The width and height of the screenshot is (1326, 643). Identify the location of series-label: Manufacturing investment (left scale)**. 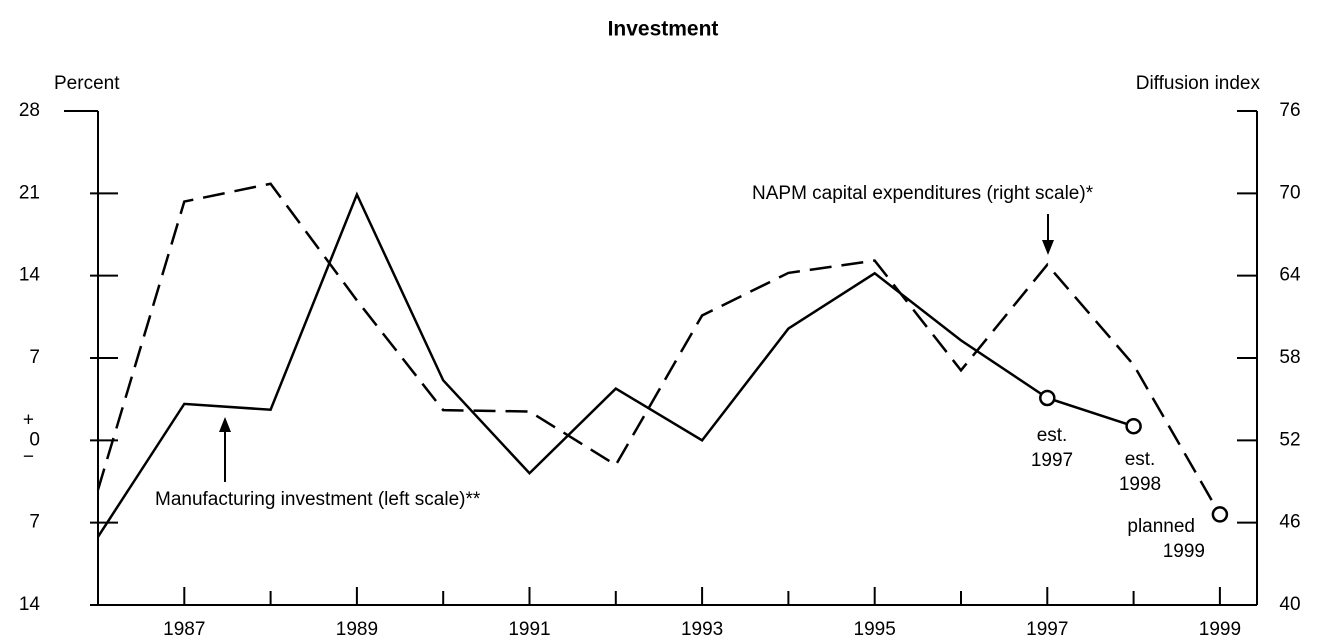
(318, 499).